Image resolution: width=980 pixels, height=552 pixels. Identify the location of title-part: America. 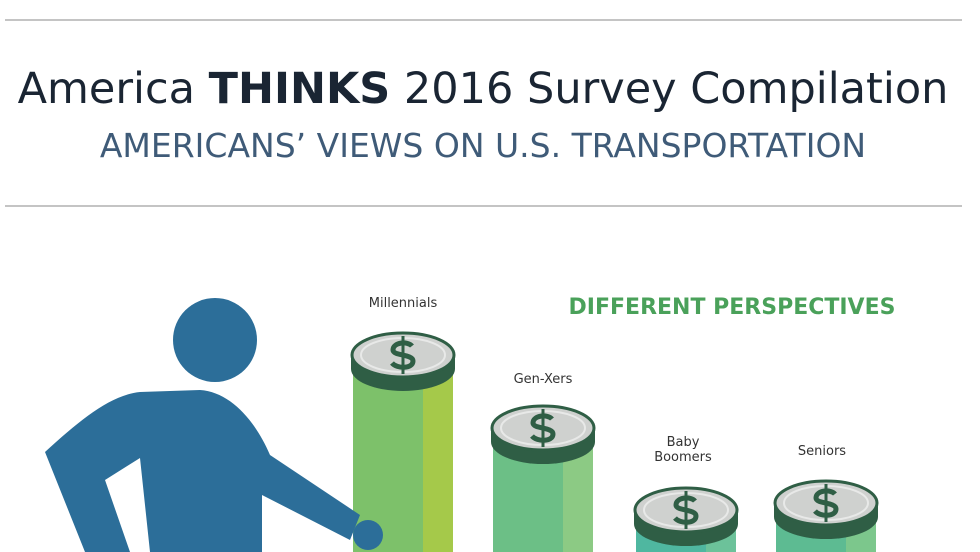
(106, 89).